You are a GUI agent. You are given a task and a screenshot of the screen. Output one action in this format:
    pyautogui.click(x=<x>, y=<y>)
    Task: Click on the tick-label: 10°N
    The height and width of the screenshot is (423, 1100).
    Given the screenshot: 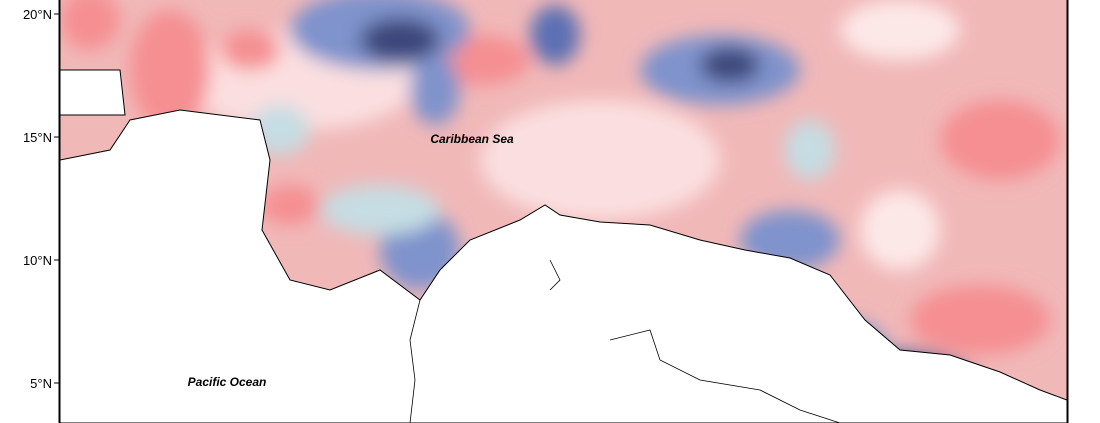 What is the action you would take?
    pyautogui.click(x=37, y=260)
    